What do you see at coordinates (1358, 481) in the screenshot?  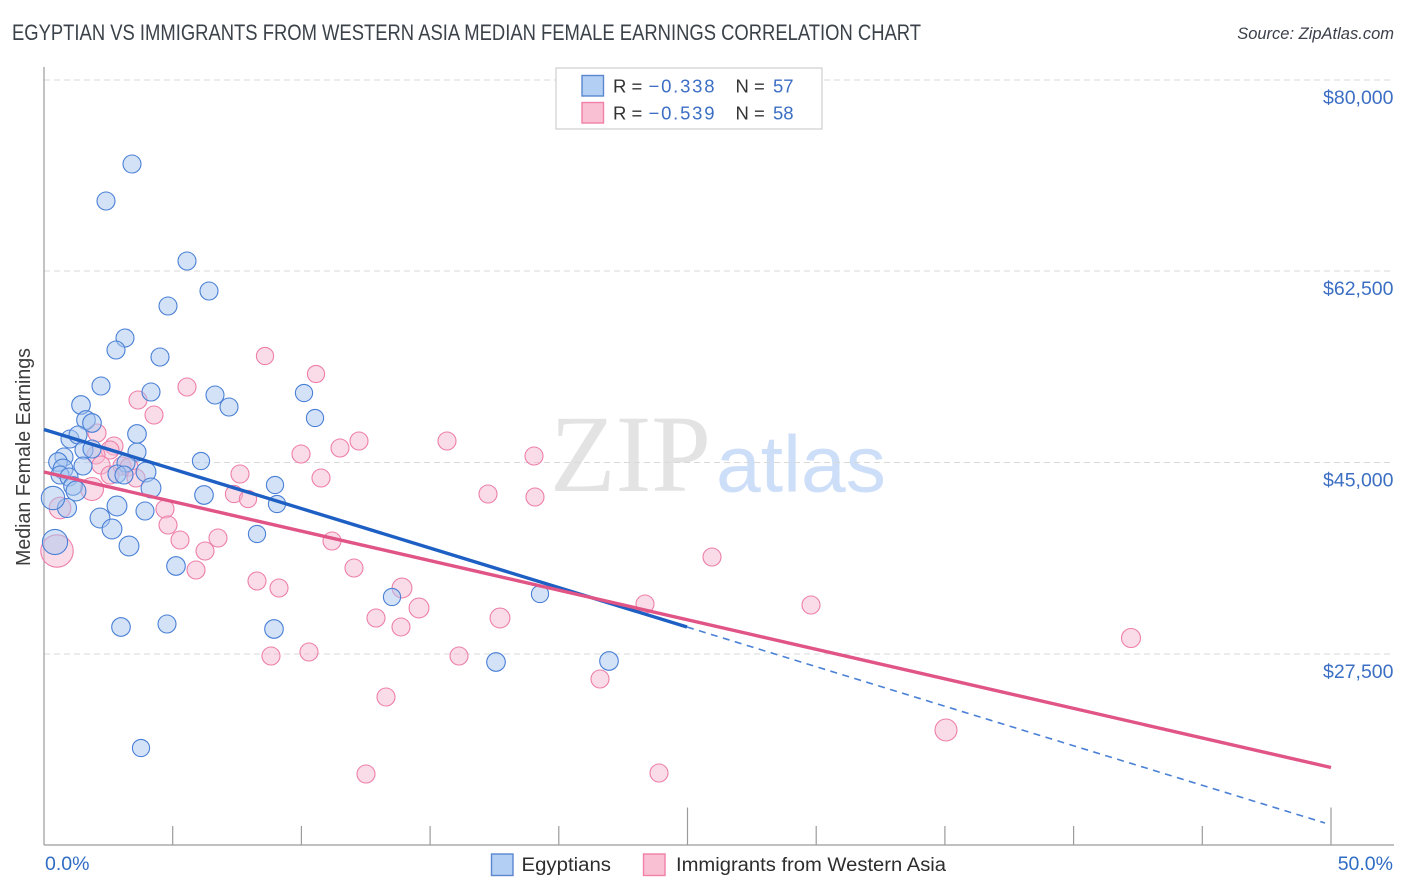 I see `svg-text: $45,000` at bounding box center [1358, 481].